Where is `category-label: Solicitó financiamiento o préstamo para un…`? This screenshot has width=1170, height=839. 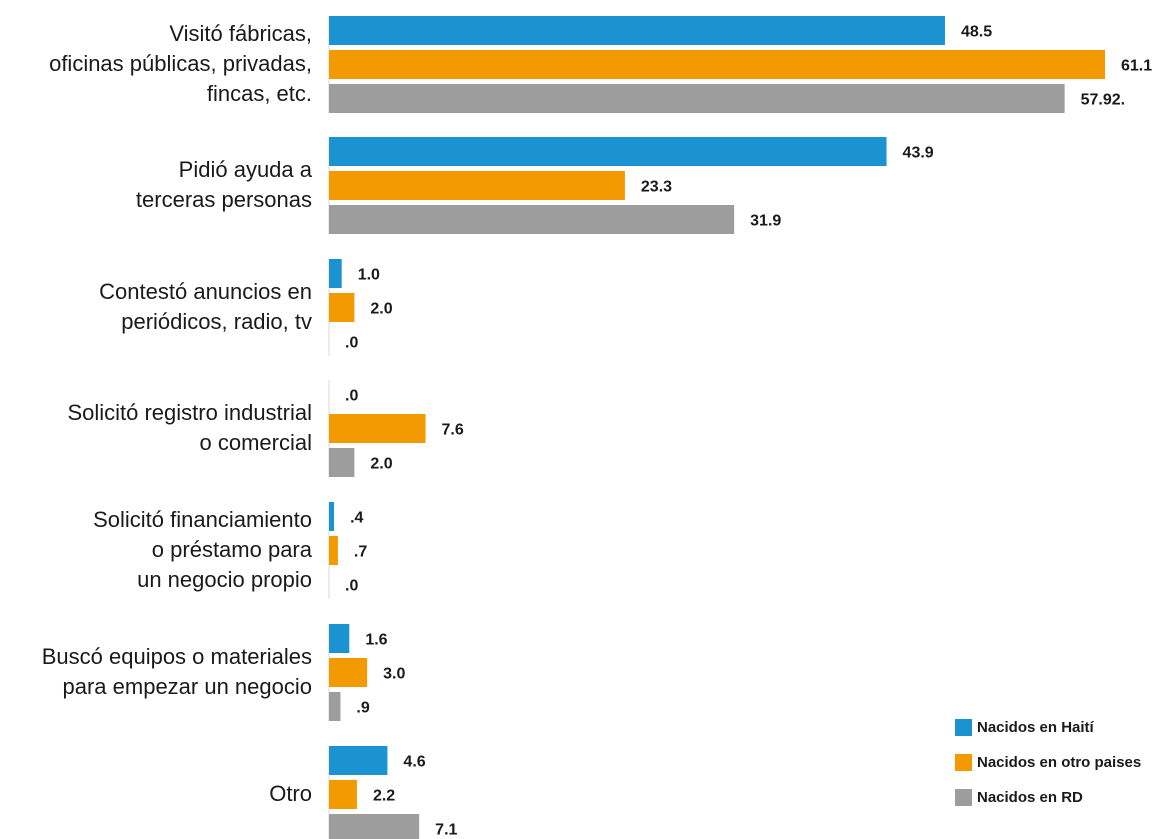
category-label: Solicitó financiamiento o préstamo para un… is located at coordinates (156, 550).